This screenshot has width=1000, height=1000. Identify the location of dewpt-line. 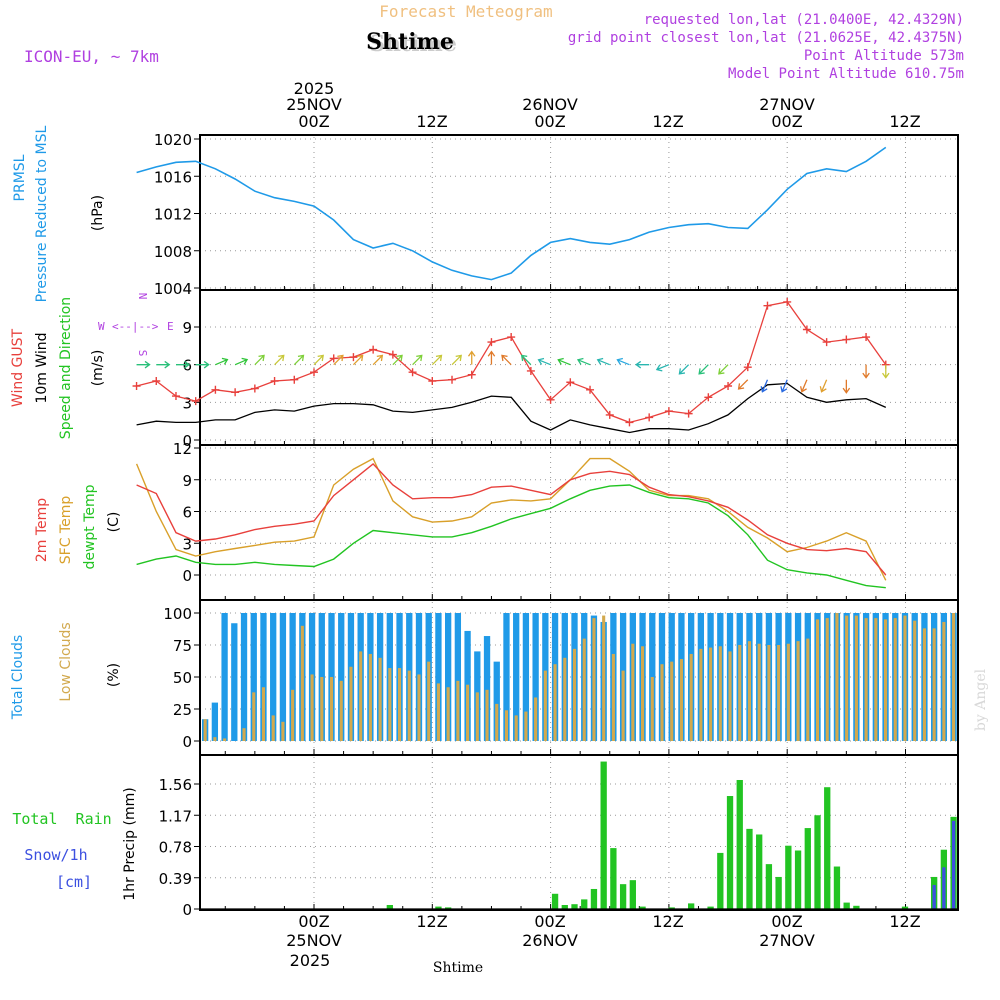
(511, 536).